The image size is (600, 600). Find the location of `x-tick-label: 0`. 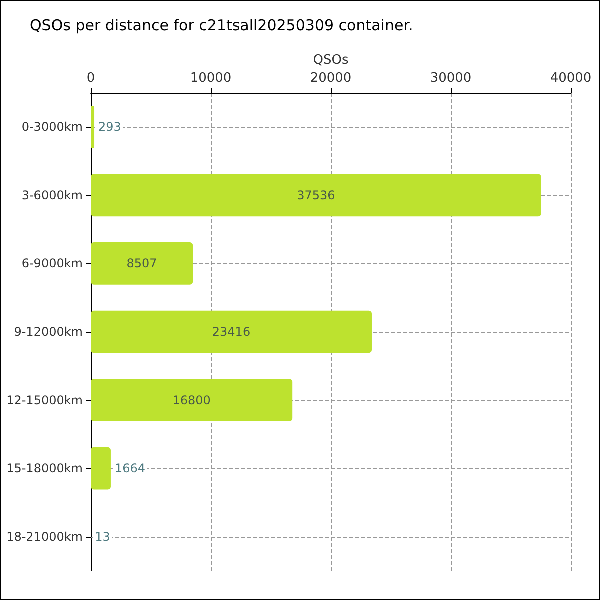

x-tick-label: 0 is located at coordinates (91, 78).